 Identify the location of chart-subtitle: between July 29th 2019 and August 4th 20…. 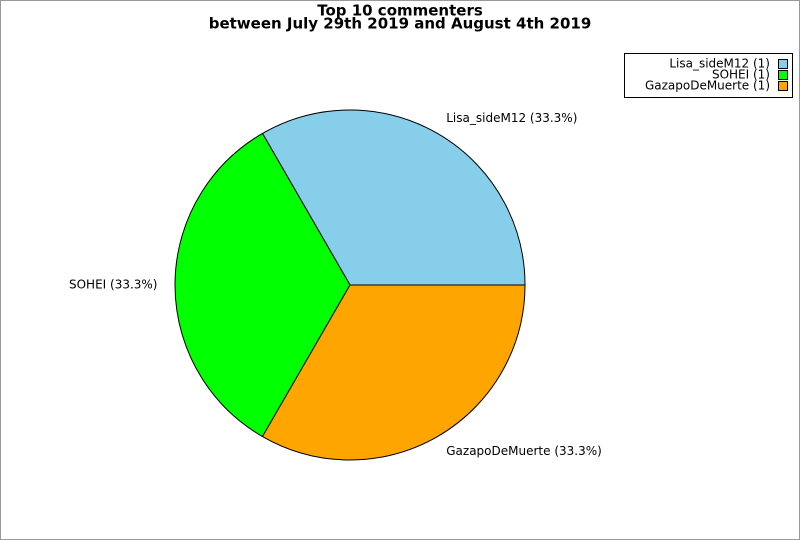
(400, 24).